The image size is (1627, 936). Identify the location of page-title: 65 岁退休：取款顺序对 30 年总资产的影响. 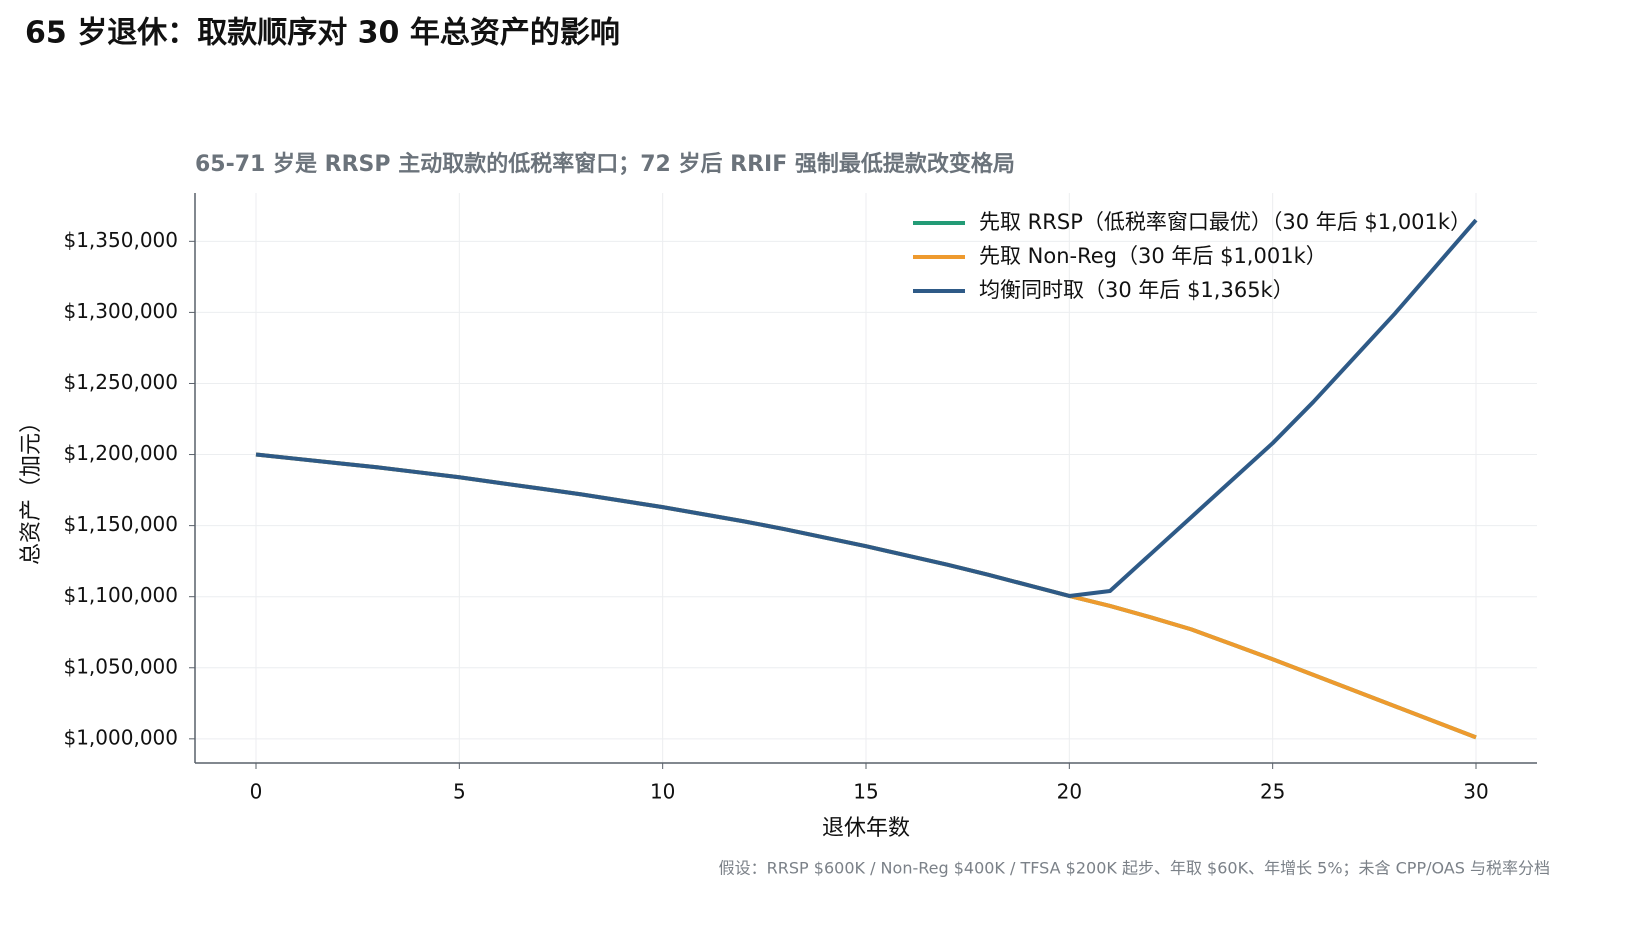
(322, 33).